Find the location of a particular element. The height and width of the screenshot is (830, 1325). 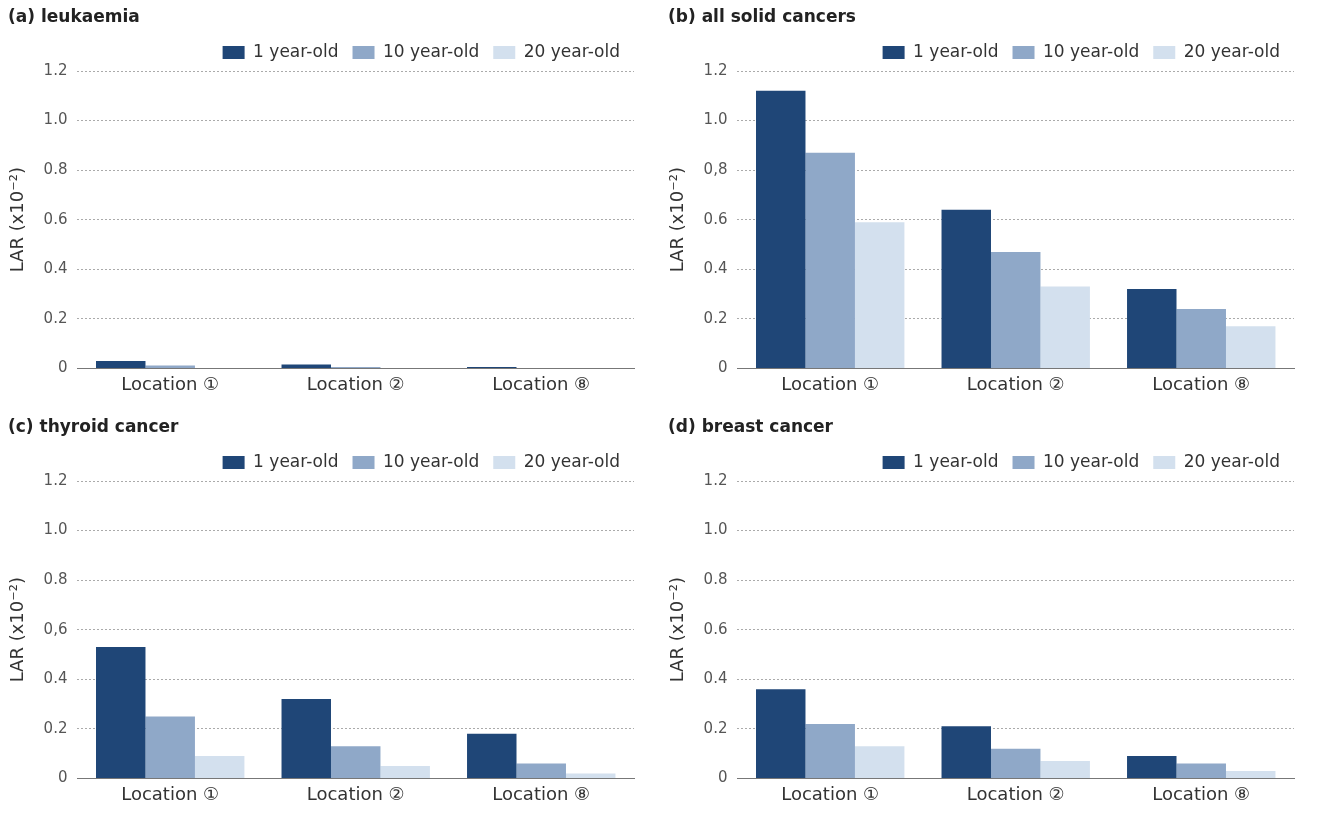

chart-title: (c) thyroid cancer is located at coordinates (94, 427).